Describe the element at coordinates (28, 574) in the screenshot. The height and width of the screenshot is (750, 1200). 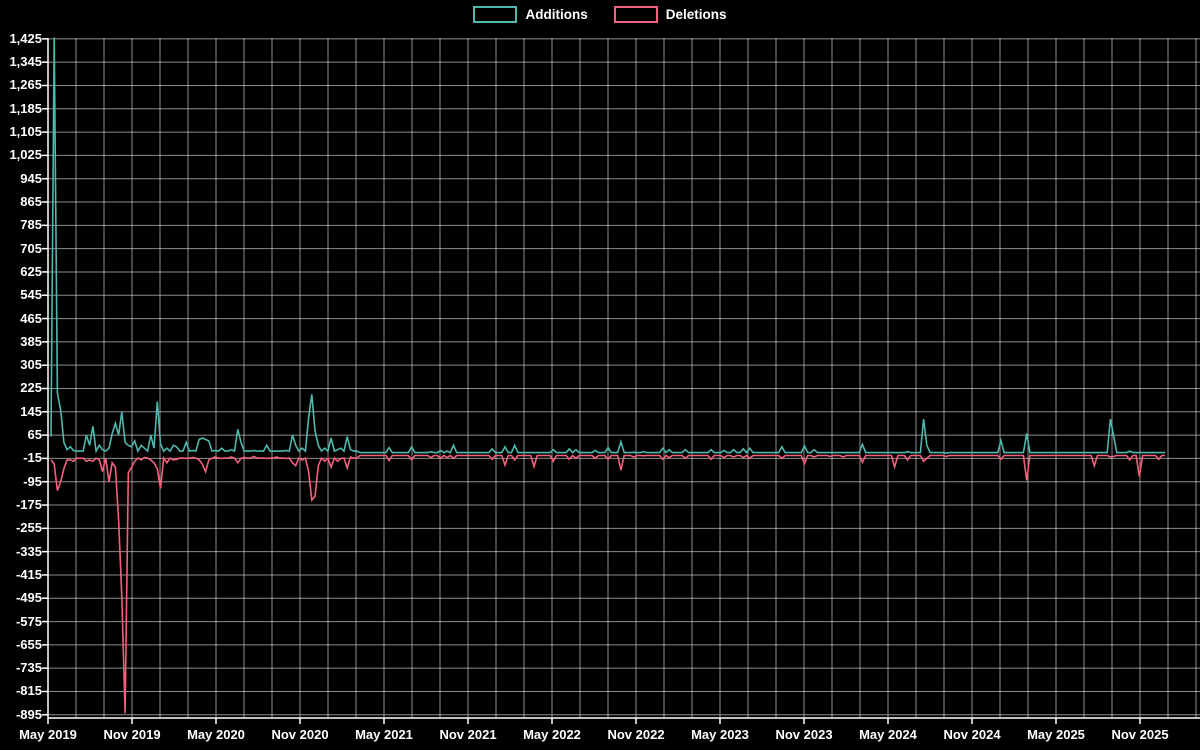
I see `y-tick-label: -415` at that location.